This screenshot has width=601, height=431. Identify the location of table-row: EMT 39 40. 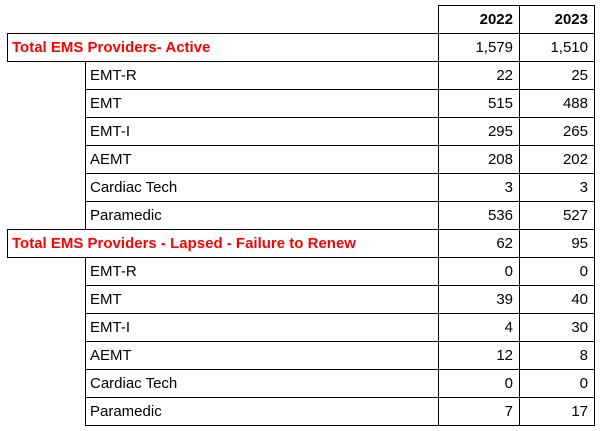
(301, 299).